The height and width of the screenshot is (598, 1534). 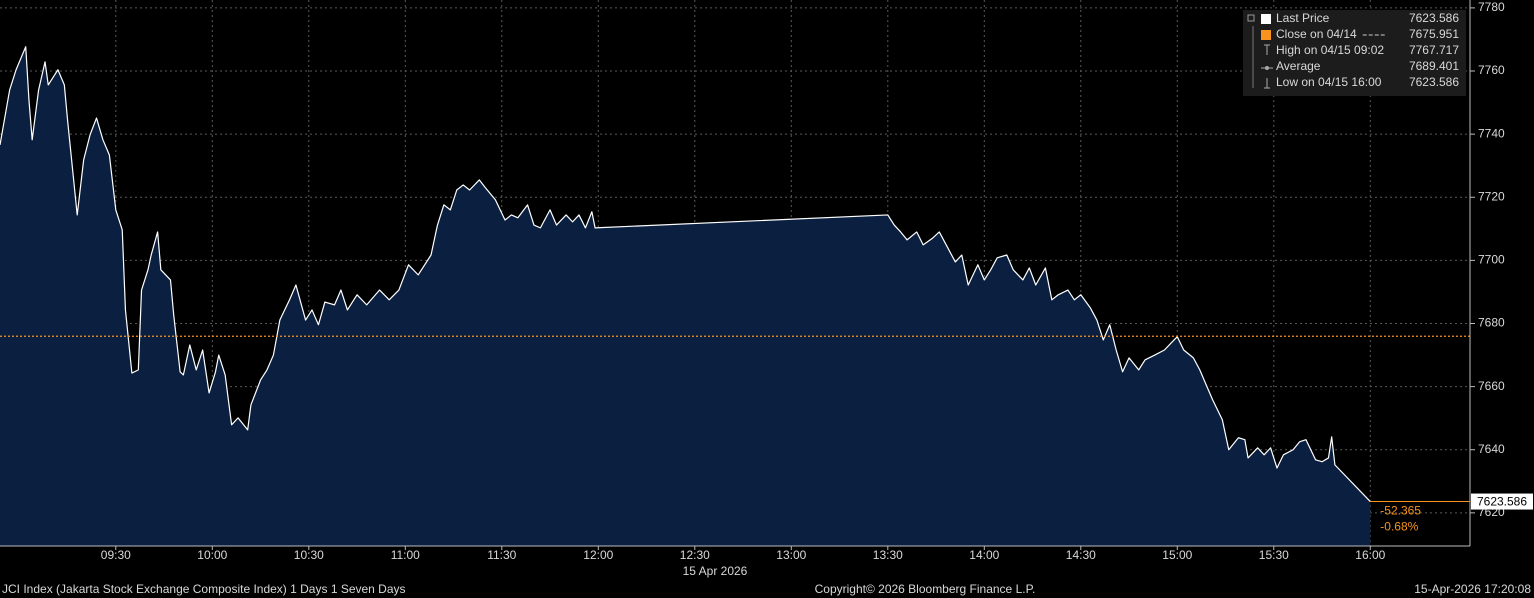 What do you see at coordinates (1491, 260) in the screenshot?
I see `y-tick-label: 7700` at bounding box center [1491, 260].